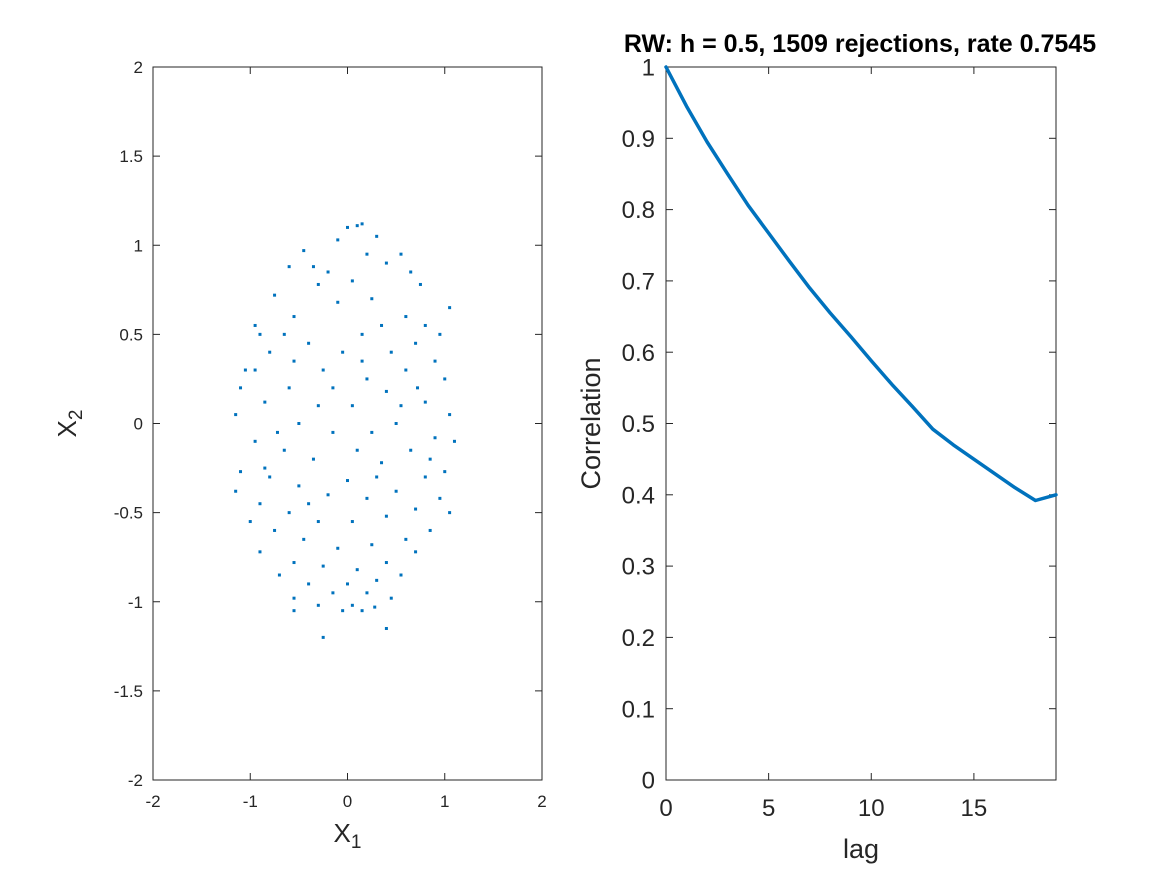 The height and width of the screenshot is (875, 1167). What do you see at coordinates (138, 245) in the screenshot?
I see `scatter-y-tick-label: 1` at bounding box center [138, 245].